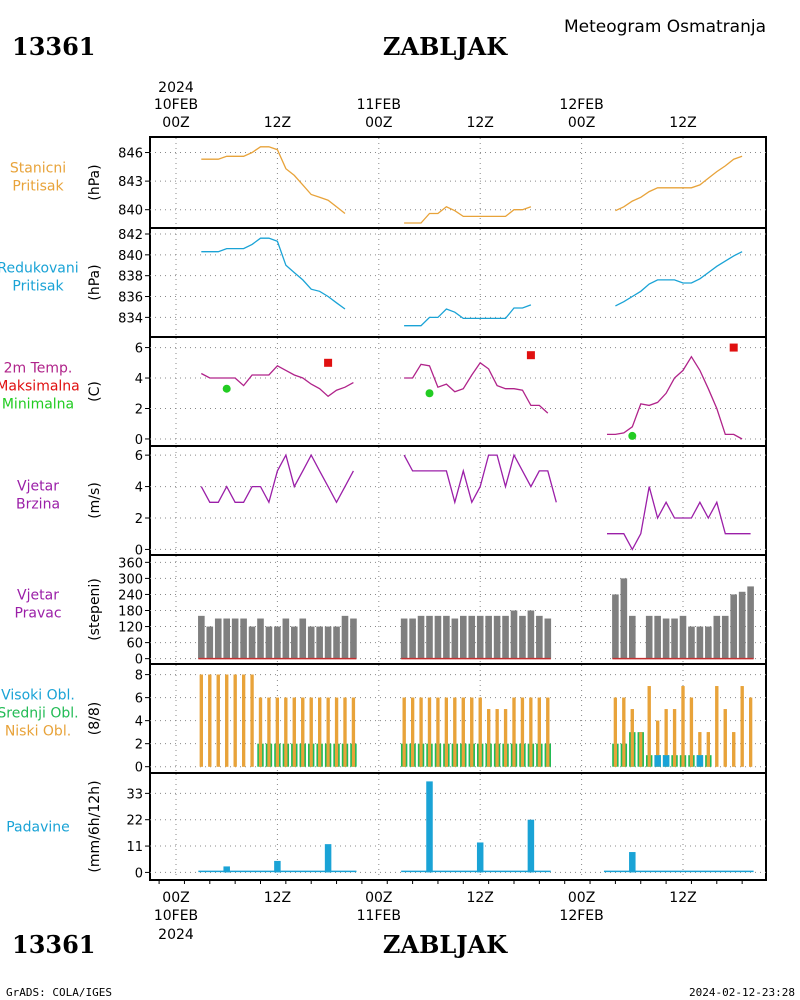 The image size is (800, 1000). Describe the element at coordinates (134, 794) in the screenshot. I see `y-tick-label: 33` at that location.